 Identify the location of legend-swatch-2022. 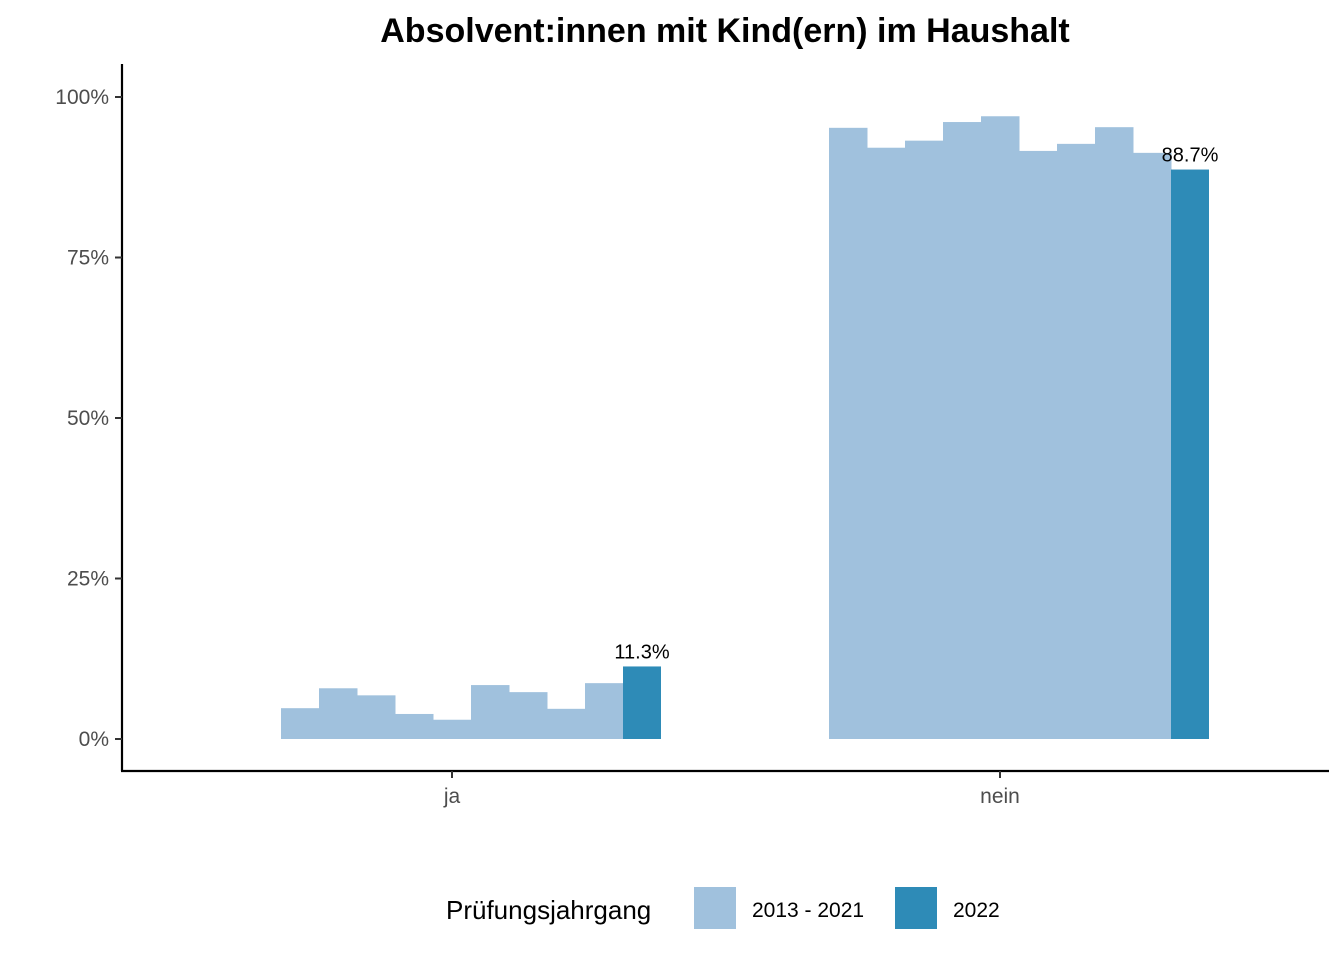
(916, 908).